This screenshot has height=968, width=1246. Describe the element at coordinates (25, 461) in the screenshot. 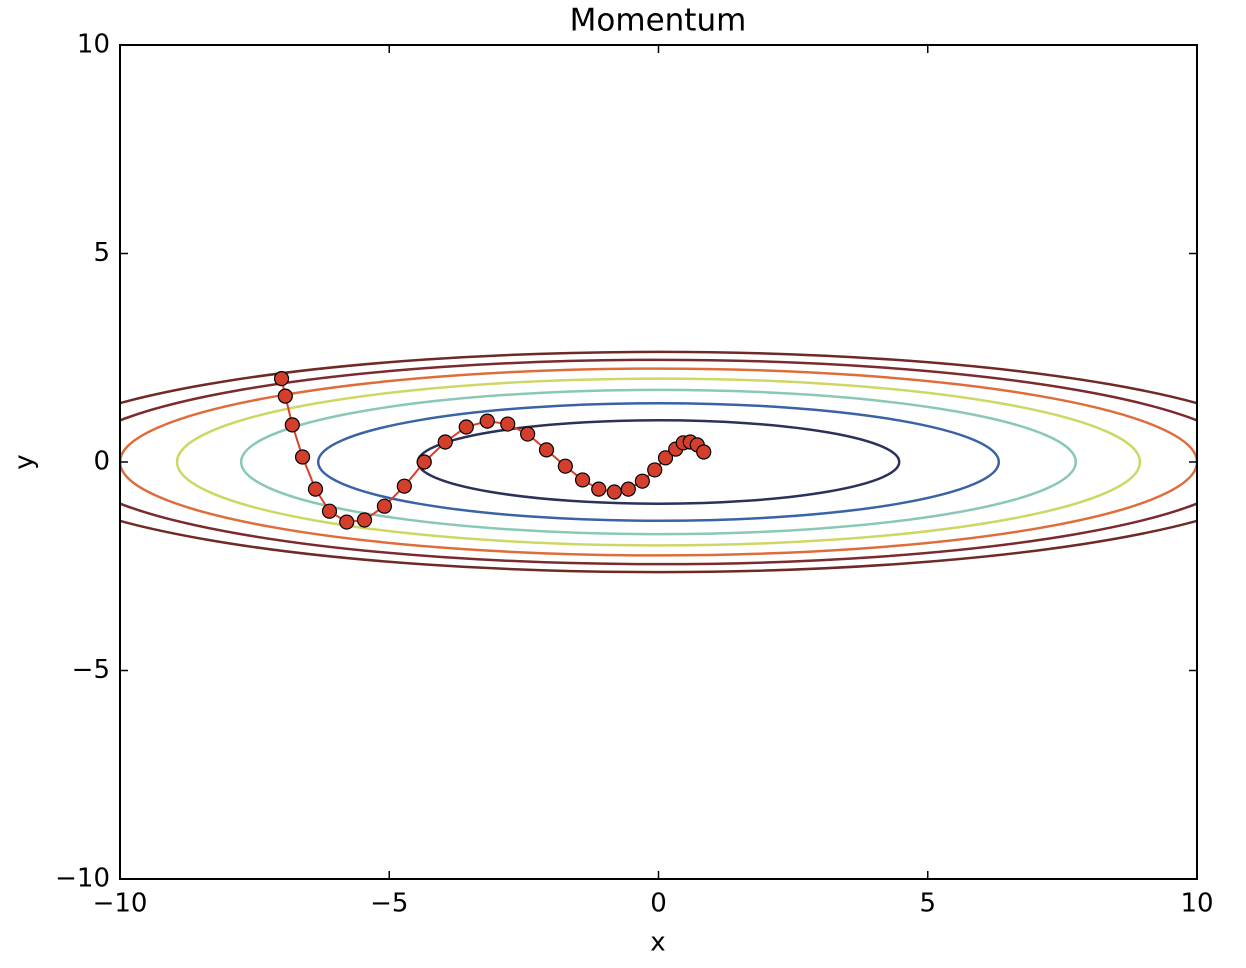

I see `y-axis-label: y` at that location.